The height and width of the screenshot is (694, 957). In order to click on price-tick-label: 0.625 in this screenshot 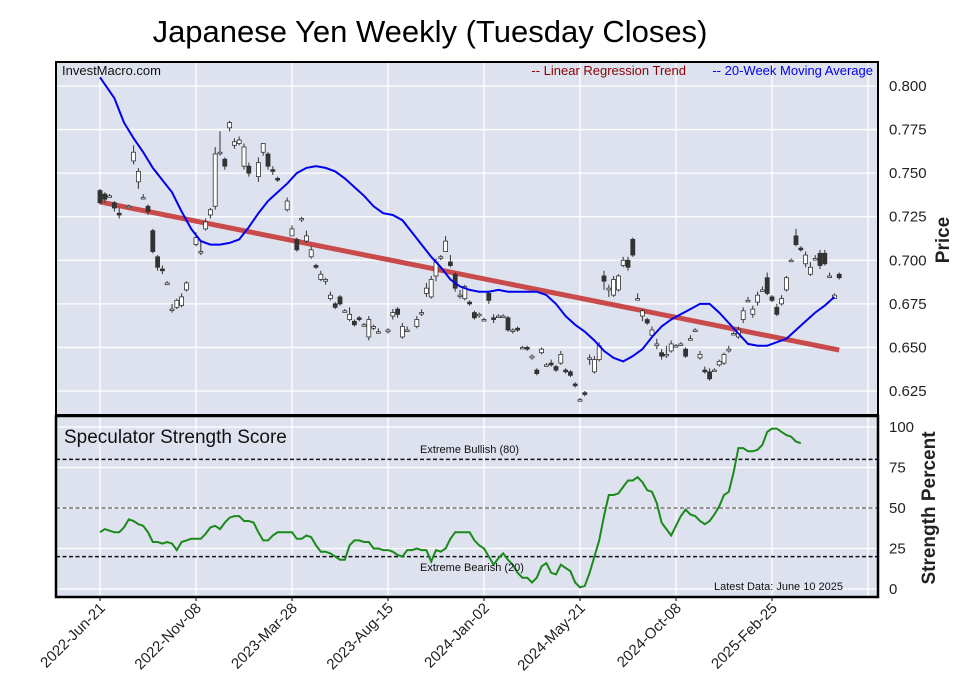, I will do `click(908, 391)`.